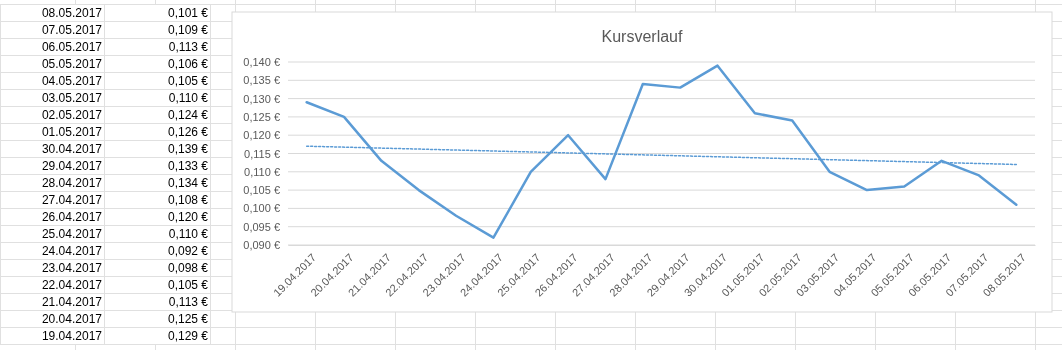 Image resolution: width=1062 pixels, height=350 pixels. I want to click on text: 0,106 €, so click(157, 64).